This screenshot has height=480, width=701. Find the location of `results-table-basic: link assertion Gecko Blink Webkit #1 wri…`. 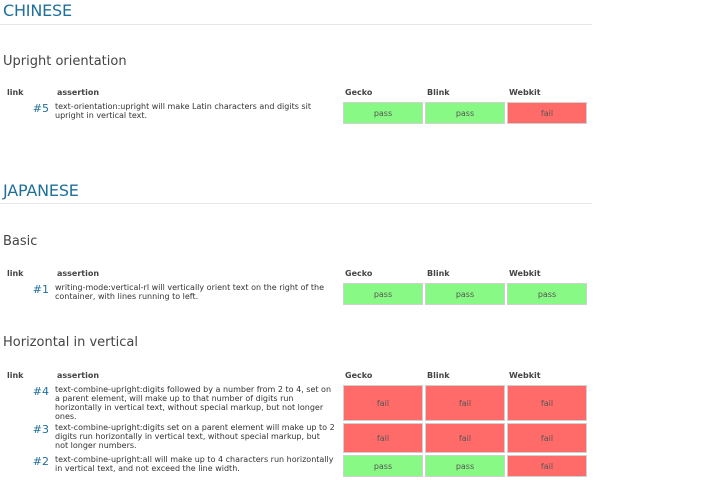

results-table-basic: link assertion Gecko Blink Webkit #1 wri… is located at coordinates (296, 286).